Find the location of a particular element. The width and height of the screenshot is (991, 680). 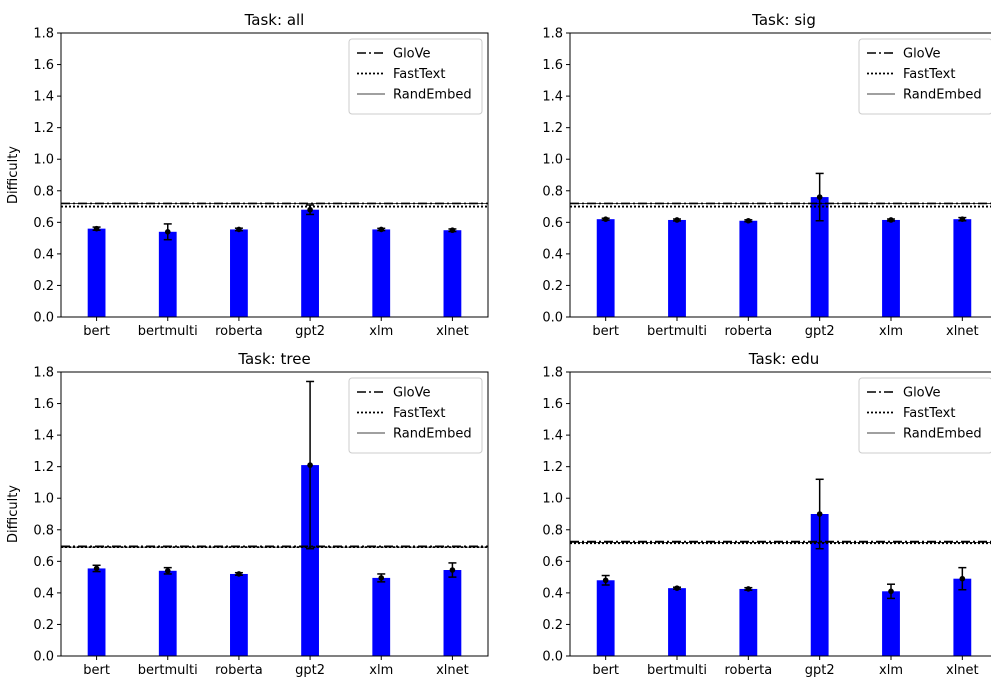

bar-bertmulti is located at coordinates (677, 268).